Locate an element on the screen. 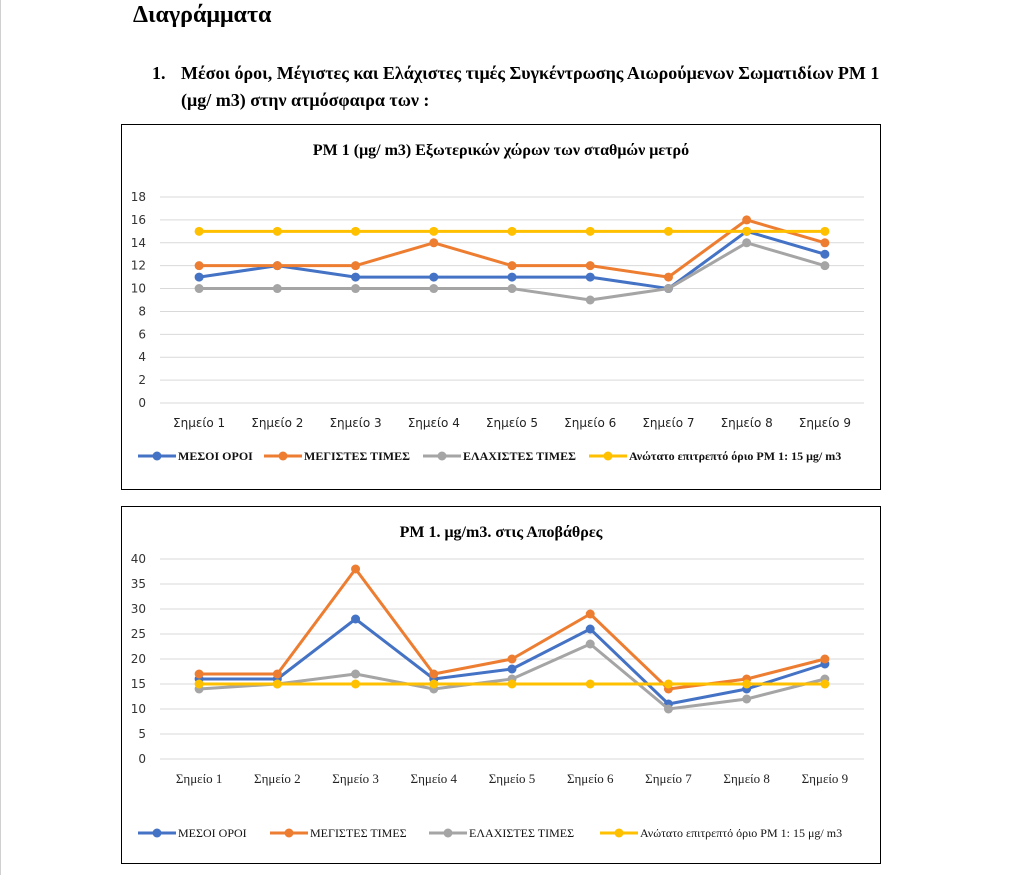 The width and height of the screenshot is (1017, 875). c1-y-tick-label-8: 16 is located at coordinates (138, 220).